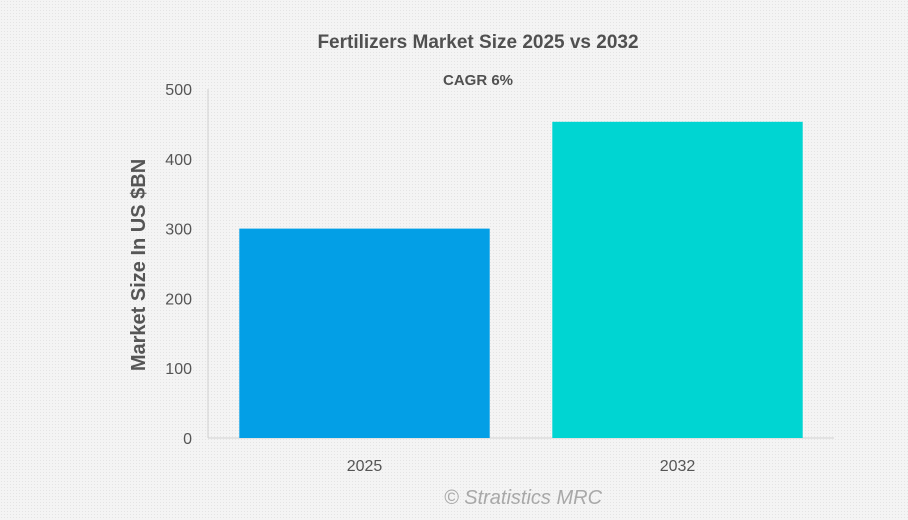 The image size is (908, 520). I want to click on chart-title: Fertilizers Market Size 2025 vs 2032, so click(477, 42).